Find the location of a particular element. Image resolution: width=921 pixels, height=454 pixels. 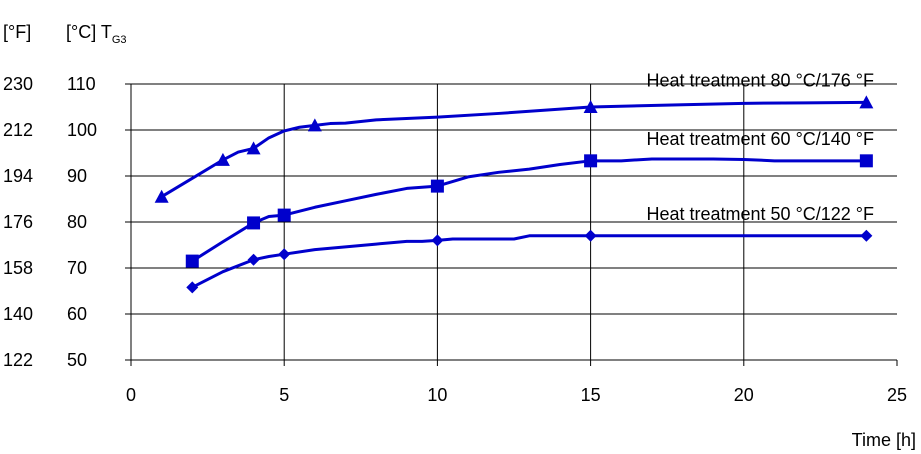

y-tick-label-fahrenheit: 212 is located at coordinates (18, 130).